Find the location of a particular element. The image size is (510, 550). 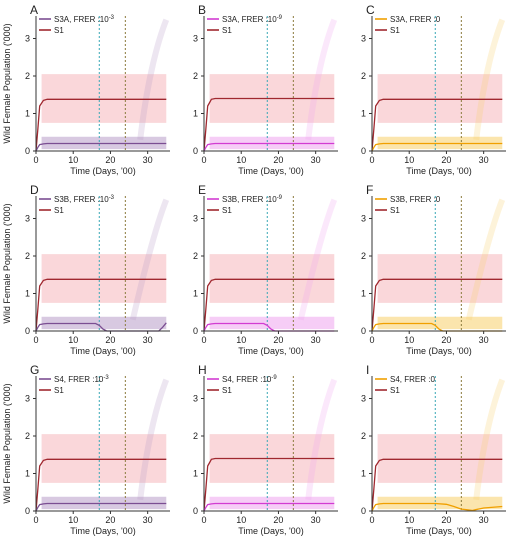

legend-entry: S3B, FRER :0 is located at coordinates (415, 199).